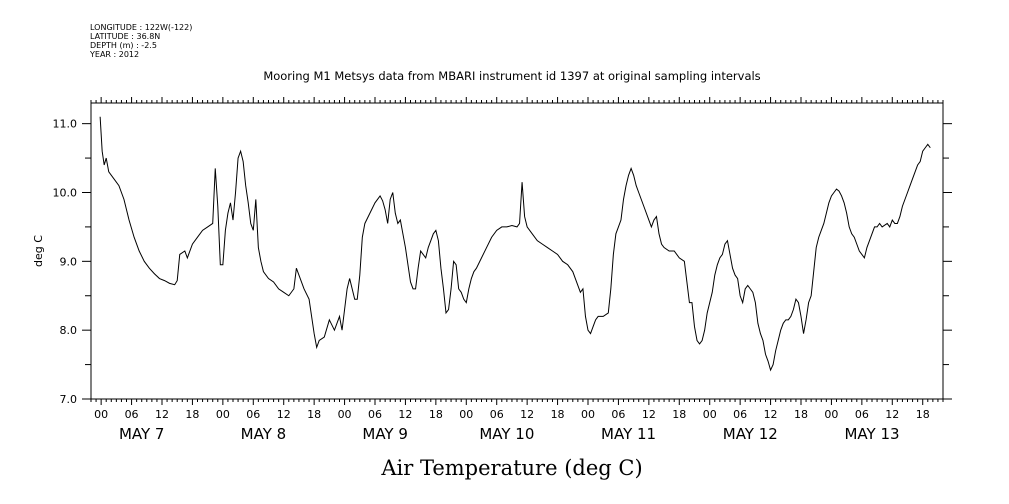 The image size is (1009, 504). I want to click on day-label: MAY 13, so click(871, 434).